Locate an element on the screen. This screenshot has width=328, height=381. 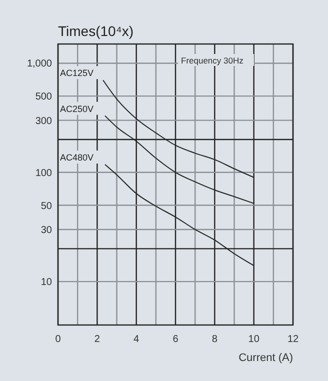
y-tick-label: 30 is located at coordinates (46, 230).